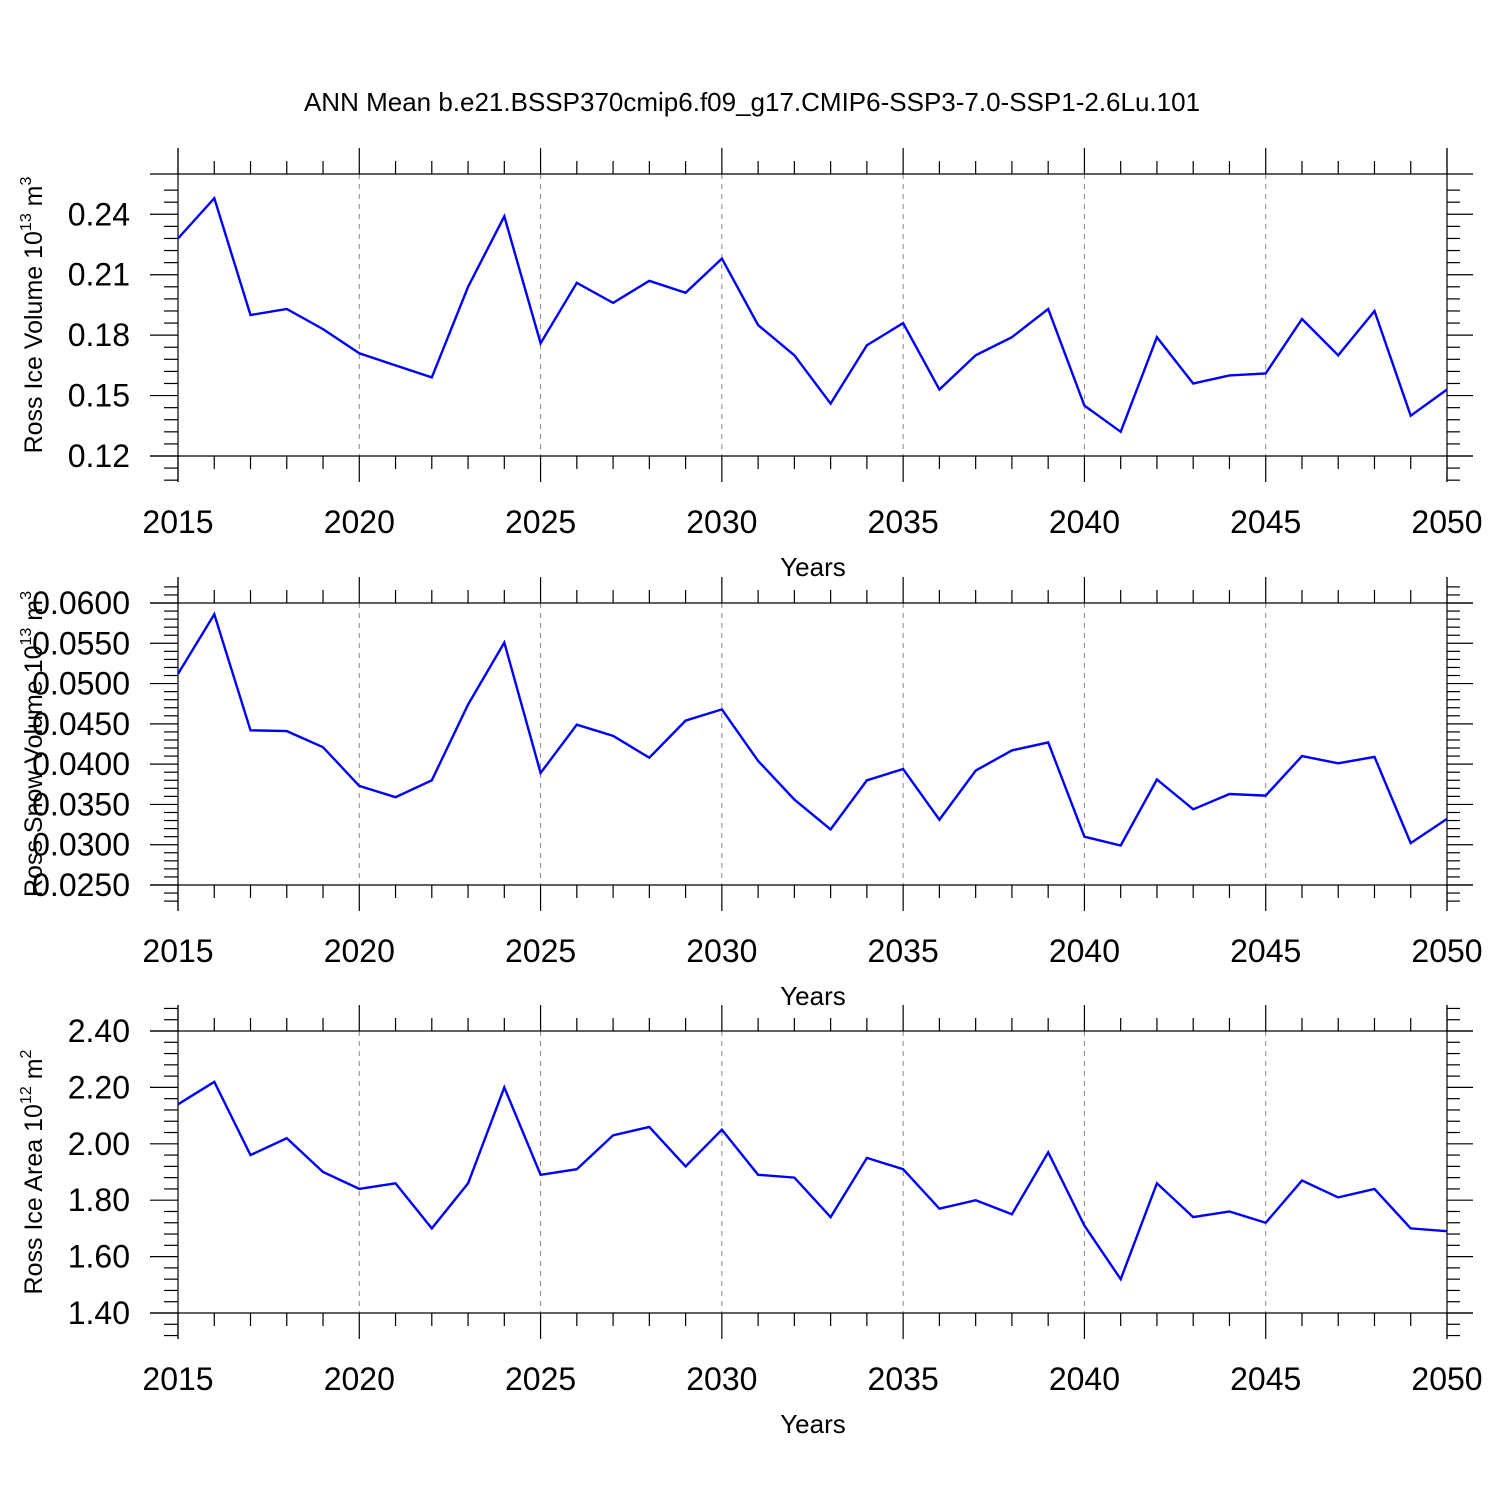  I want to click on y-tick-label: 0.24, so click(99, 214).